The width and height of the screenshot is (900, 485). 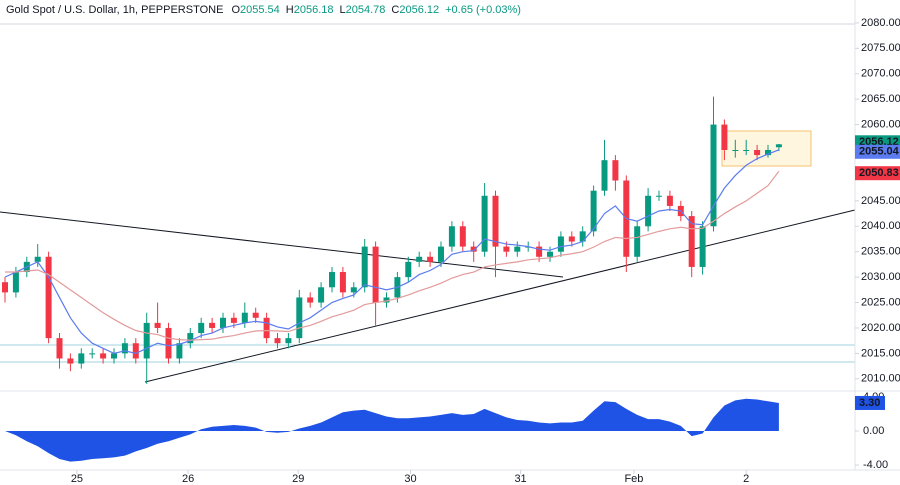 I want to click on ma-value: 2050.83, so click(x=879, y=173).